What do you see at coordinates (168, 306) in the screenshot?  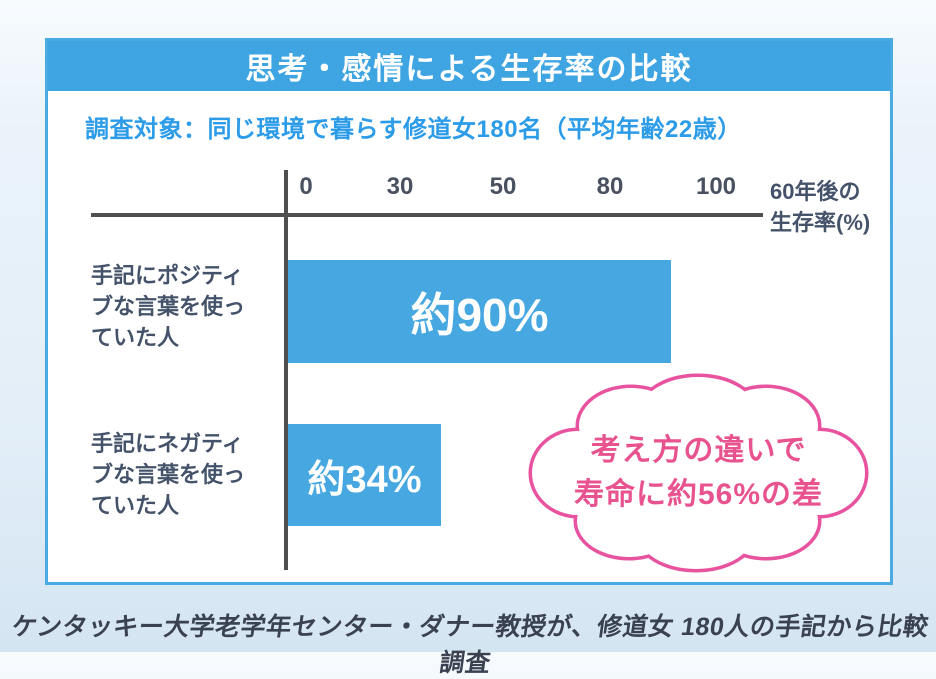 I see `category-positive-line2: ブな言葉を使っ` at bounding box center [168, 306].